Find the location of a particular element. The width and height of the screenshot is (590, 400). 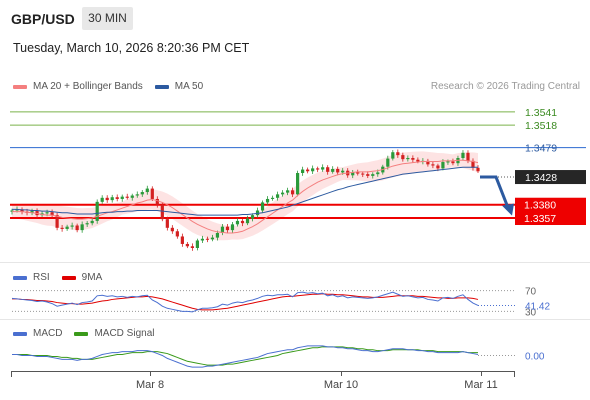

x-tick-label: Mar 8 is located at coordinates (150, 385).